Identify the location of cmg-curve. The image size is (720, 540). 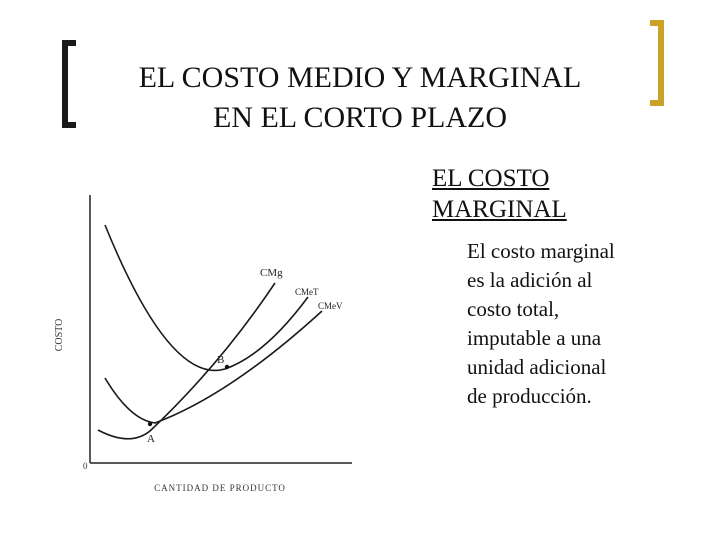
(186, 361).